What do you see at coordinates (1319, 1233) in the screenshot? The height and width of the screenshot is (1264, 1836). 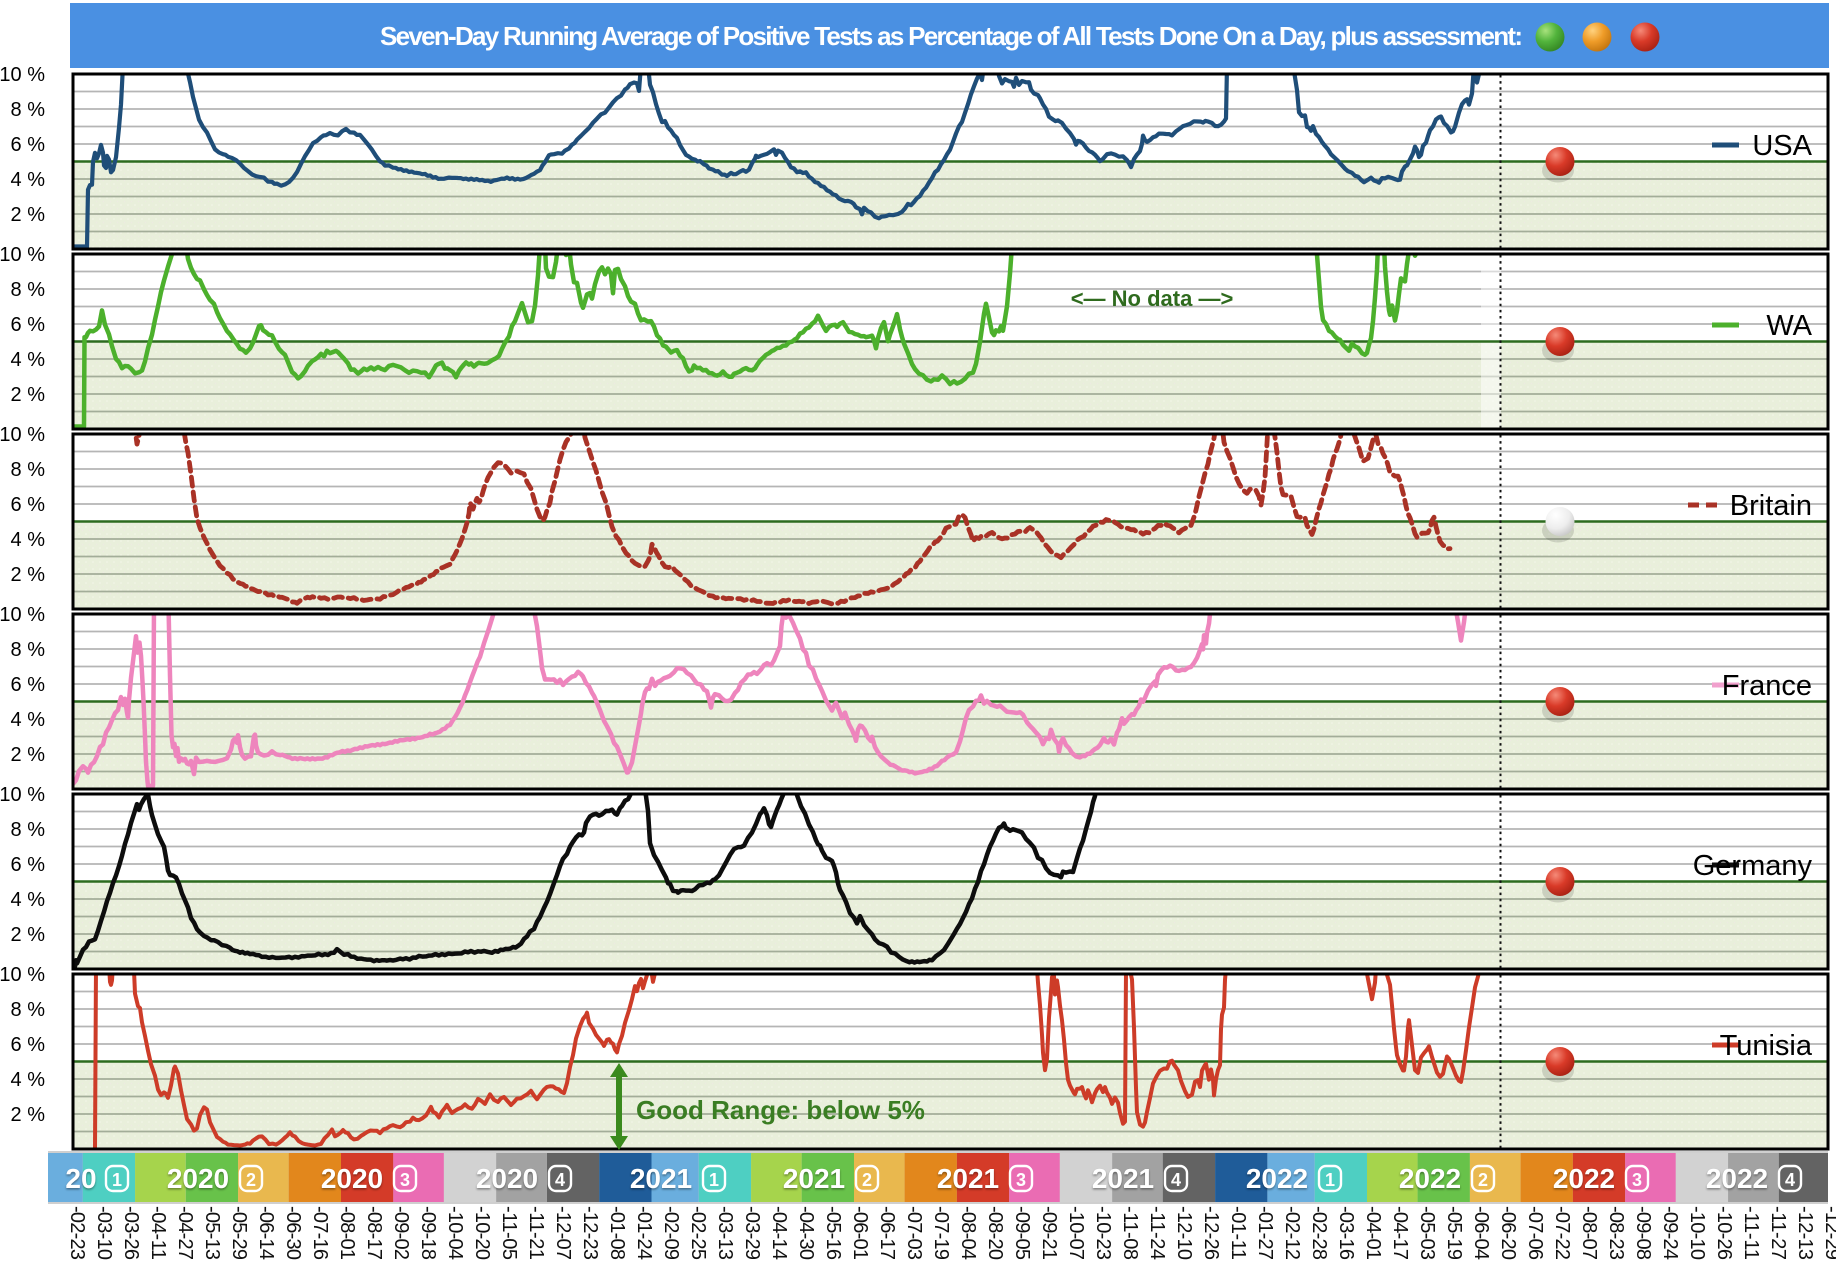 I see `svg-text: -02-28` at bounding box center [1319, 1233].